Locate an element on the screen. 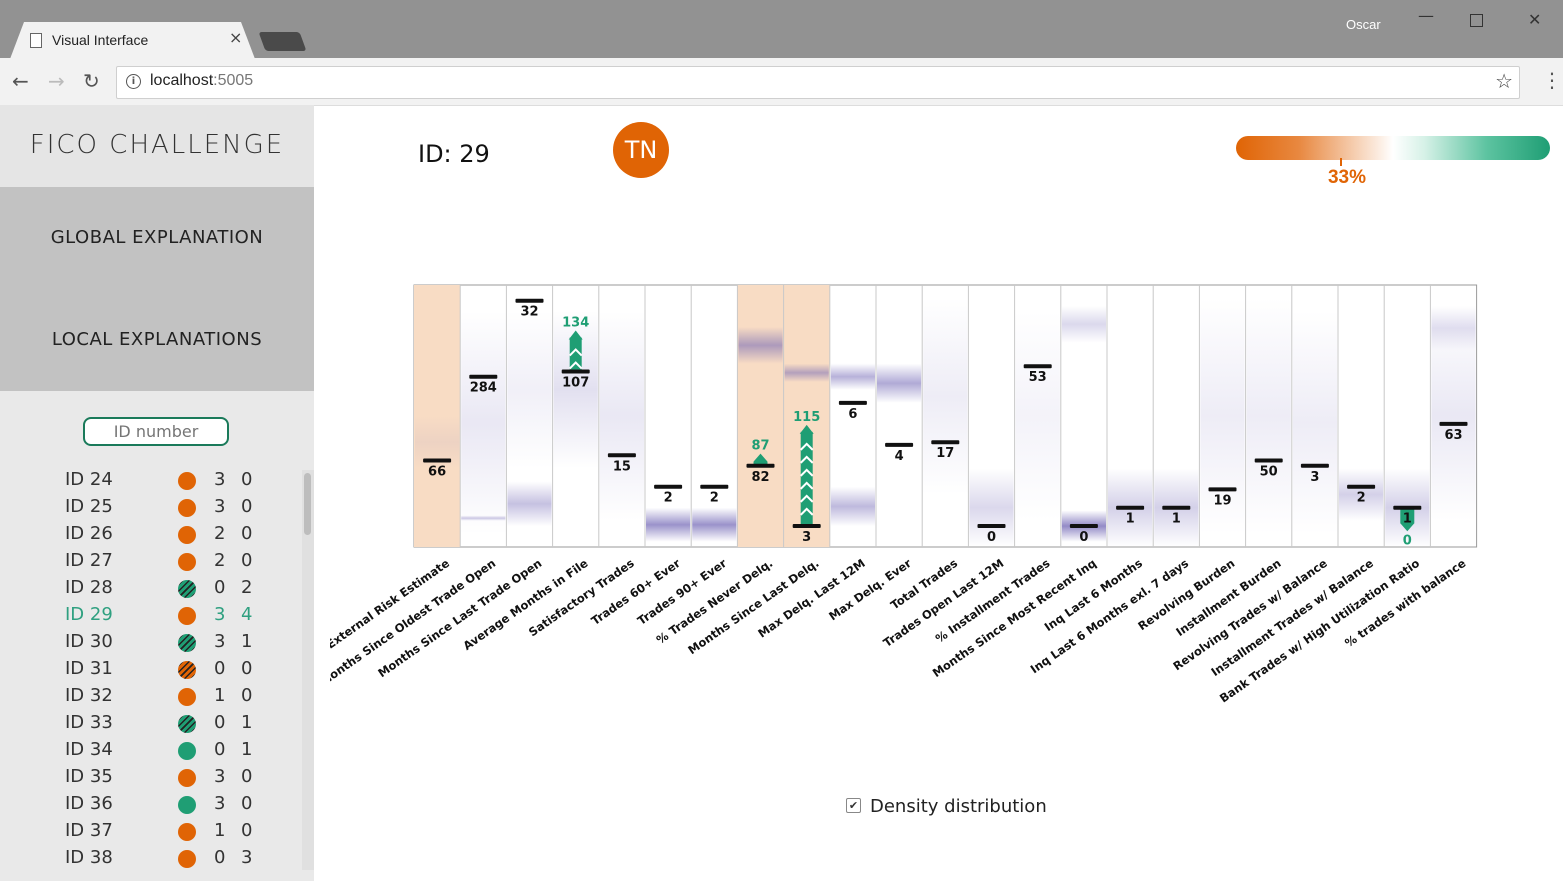  value-label: 53 is located at coordinates (1038, 377).